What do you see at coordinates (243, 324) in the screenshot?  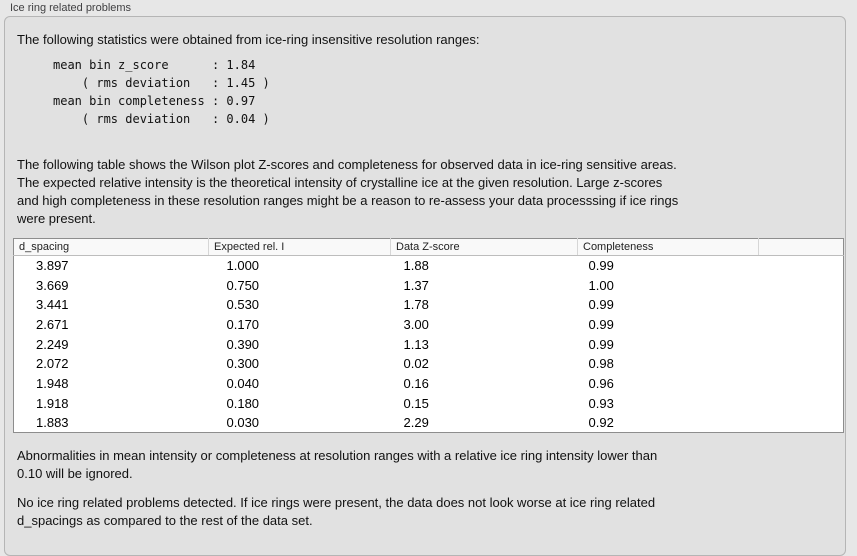 I see `table-cell: 0.170` at bounding box center [243, 324].